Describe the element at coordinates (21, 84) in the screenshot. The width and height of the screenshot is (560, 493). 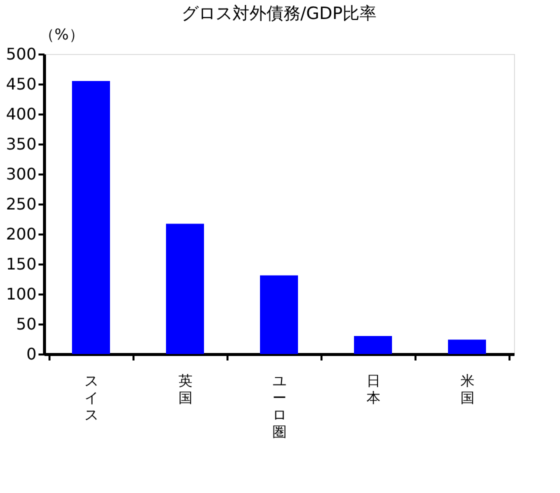
I see `y-tick-label: 450` at that location.